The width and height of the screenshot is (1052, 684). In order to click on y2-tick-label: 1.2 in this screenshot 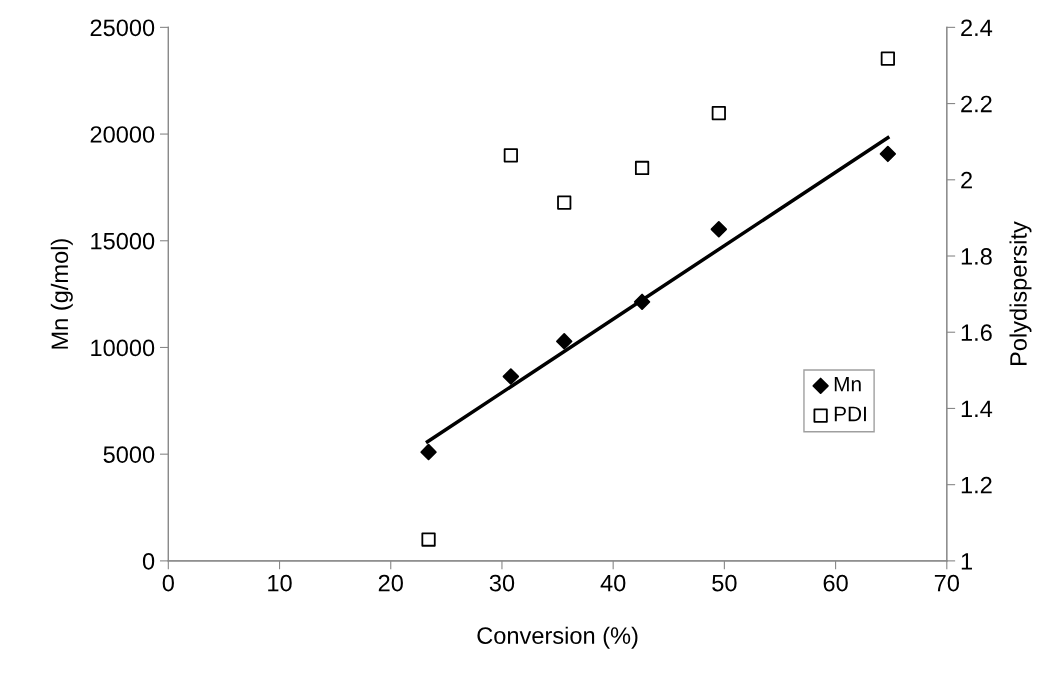, I will do `click(976, 485)`.